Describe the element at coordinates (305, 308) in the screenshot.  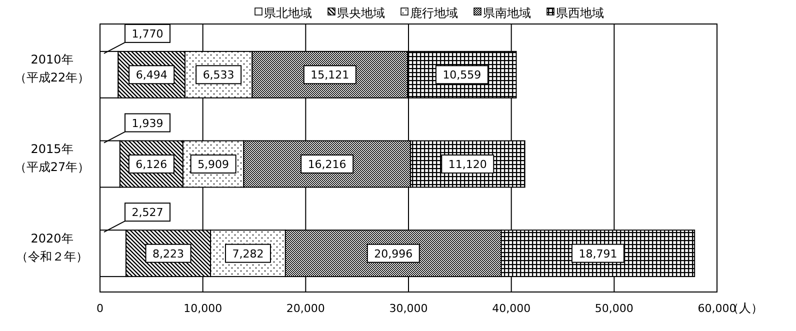
I see `x-tick-label: 20,000` at that location.